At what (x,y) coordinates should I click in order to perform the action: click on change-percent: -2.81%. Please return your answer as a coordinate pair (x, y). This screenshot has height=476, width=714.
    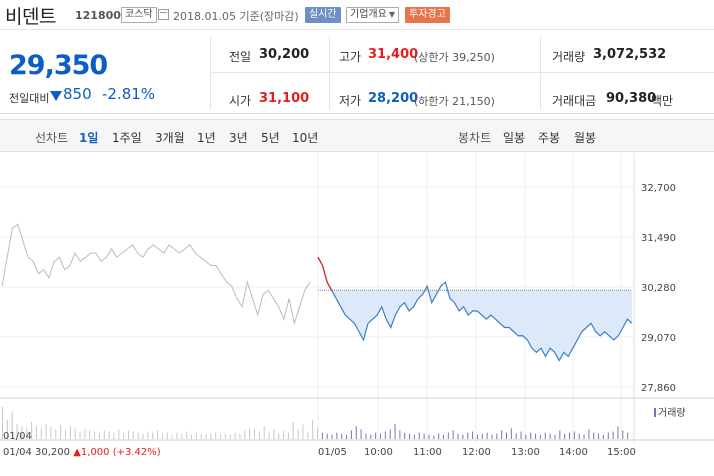
    Looking at the image, I should click on (129, 94).